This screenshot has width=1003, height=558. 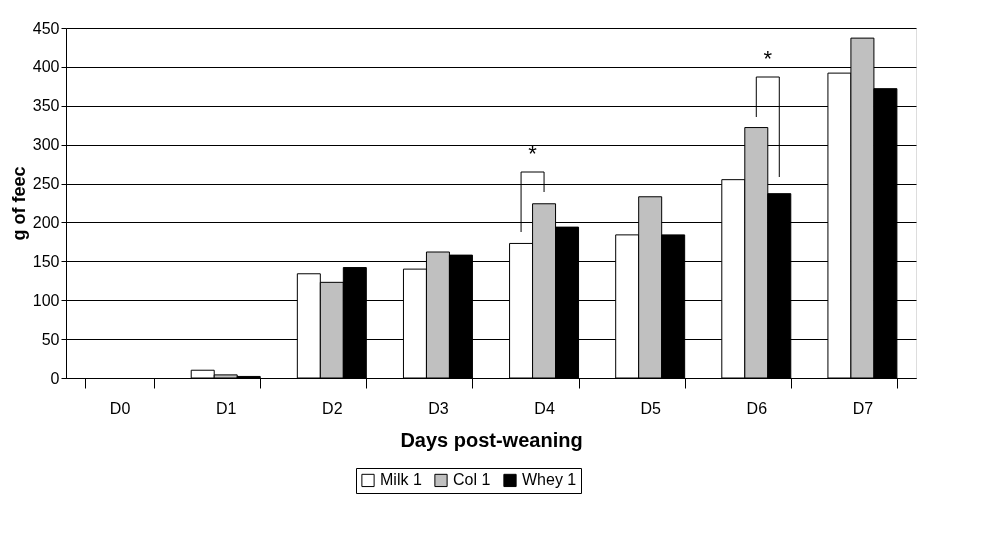 I want to click on legend-label: Milk 1, so click(x=401, y=480).